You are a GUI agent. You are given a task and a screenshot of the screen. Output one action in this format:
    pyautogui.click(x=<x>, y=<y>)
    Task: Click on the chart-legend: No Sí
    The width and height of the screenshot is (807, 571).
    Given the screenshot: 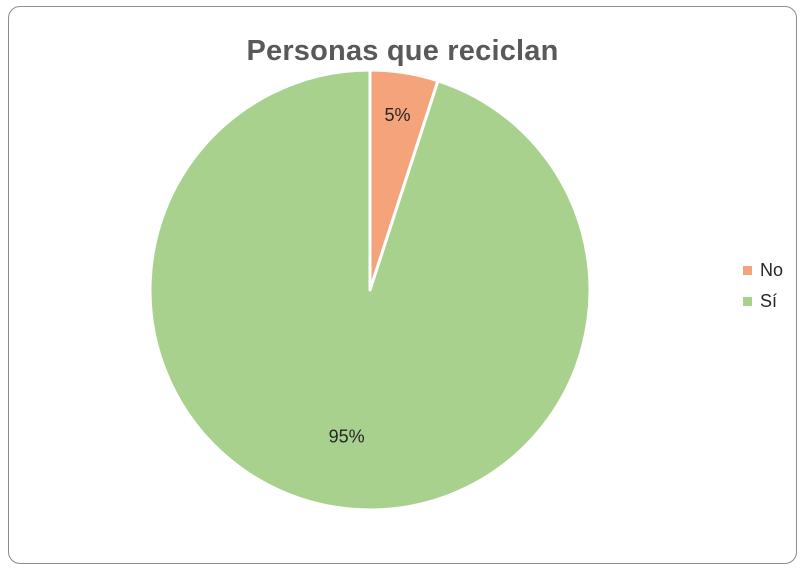 What is the action you would take?
    pyautogui.click(x=763, y=287)
    